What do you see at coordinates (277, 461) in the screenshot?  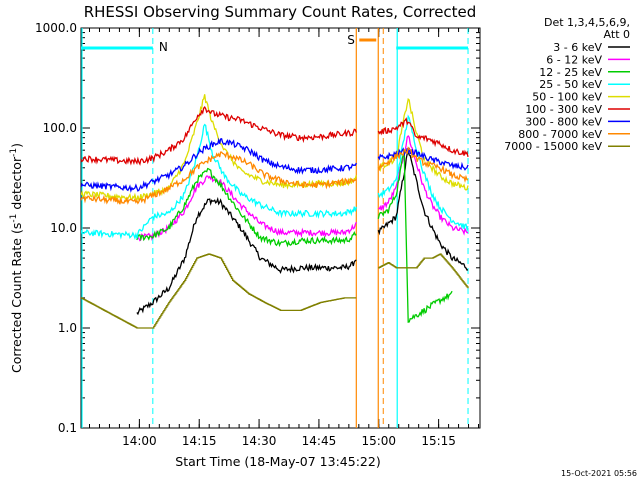 I see `x-axis-label: Start Time (18-May-07 13:45:22)` at bounding box center [277, 461].